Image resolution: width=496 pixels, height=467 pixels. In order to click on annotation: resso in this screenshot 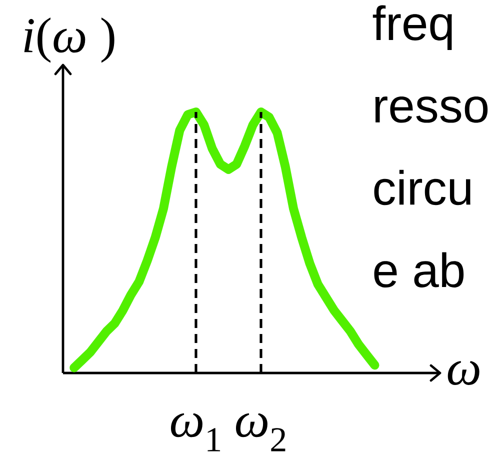, I will do `click(431, 109)`.